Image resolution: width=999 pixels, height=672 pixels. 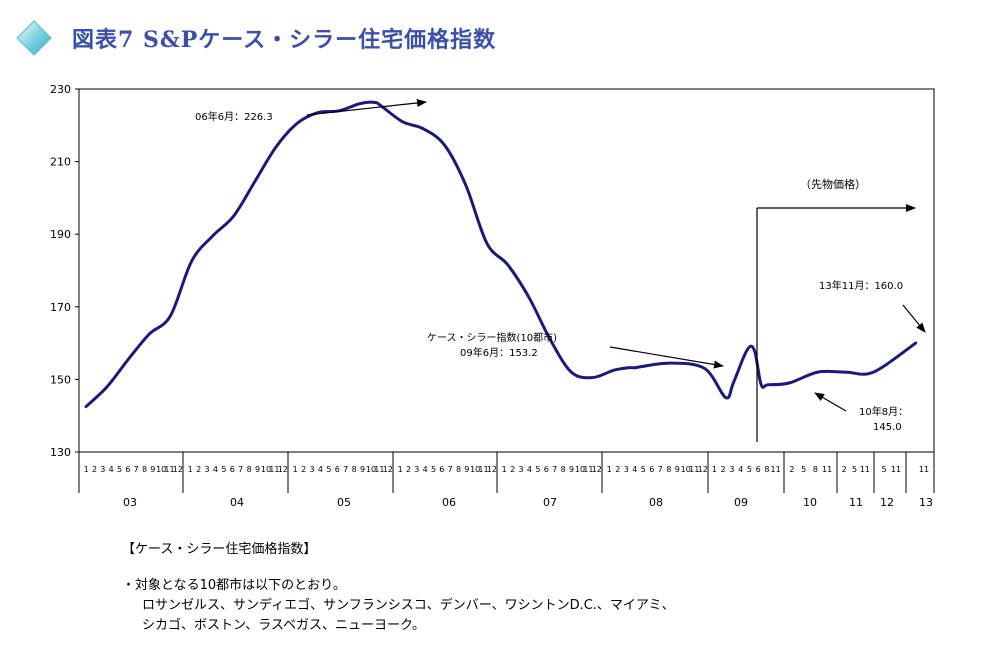 What do you see at coordinates (656, 502) in the screenshot?
I see `x-year-label: 08` at bounding box center [656, 502].